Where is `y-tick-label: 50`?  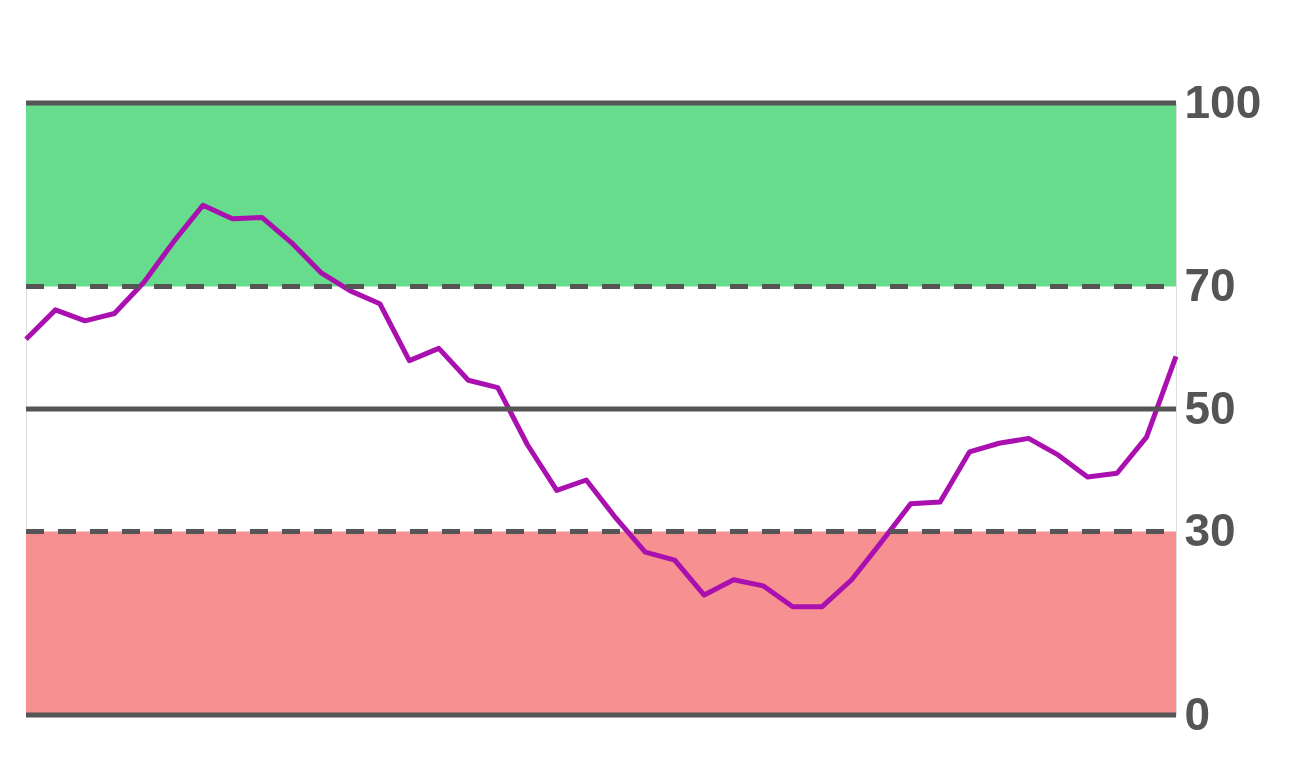 y-tick-label: 50 is located at coordinates (1210, 407).